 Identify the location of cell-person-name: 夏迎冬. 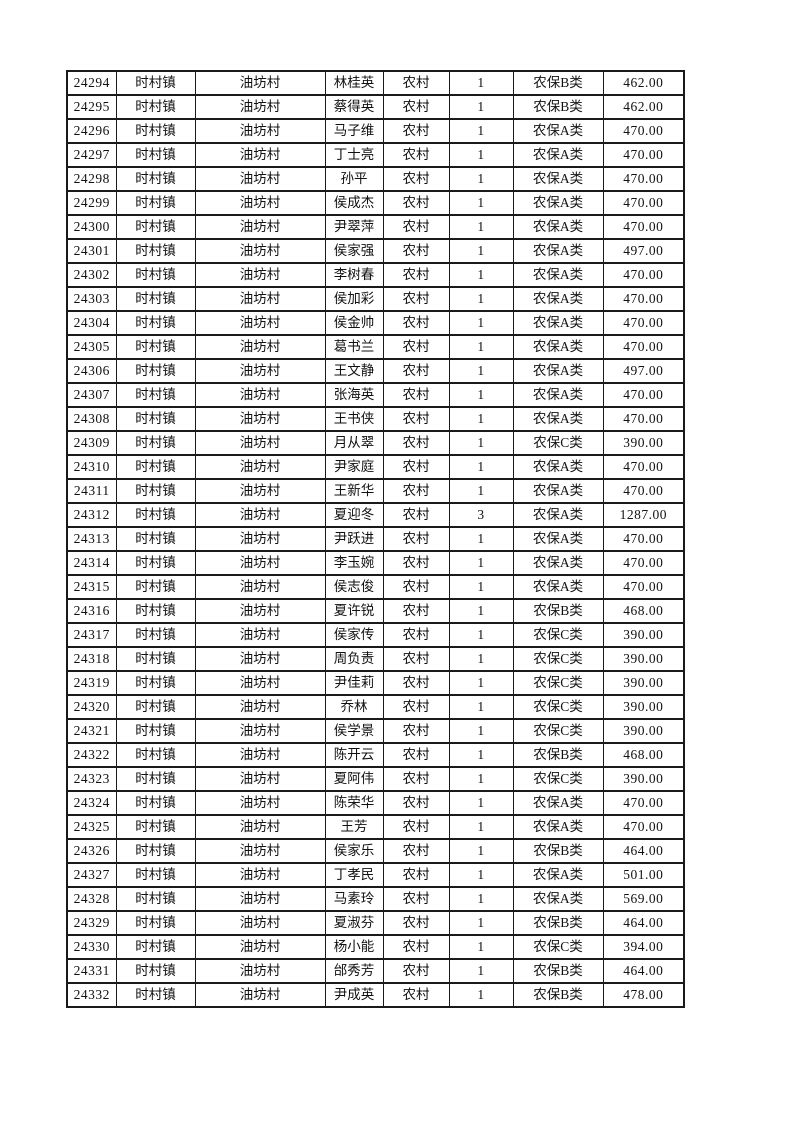
(354, 515).